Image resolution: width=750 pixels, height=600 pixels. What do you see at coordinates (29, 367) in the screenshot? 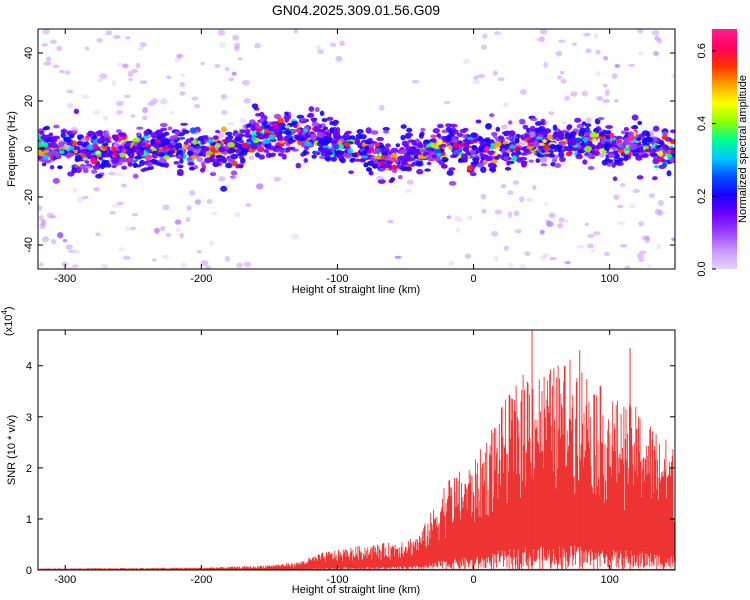
I see `y-tick-label: 4` at bounding box center [29, 367].